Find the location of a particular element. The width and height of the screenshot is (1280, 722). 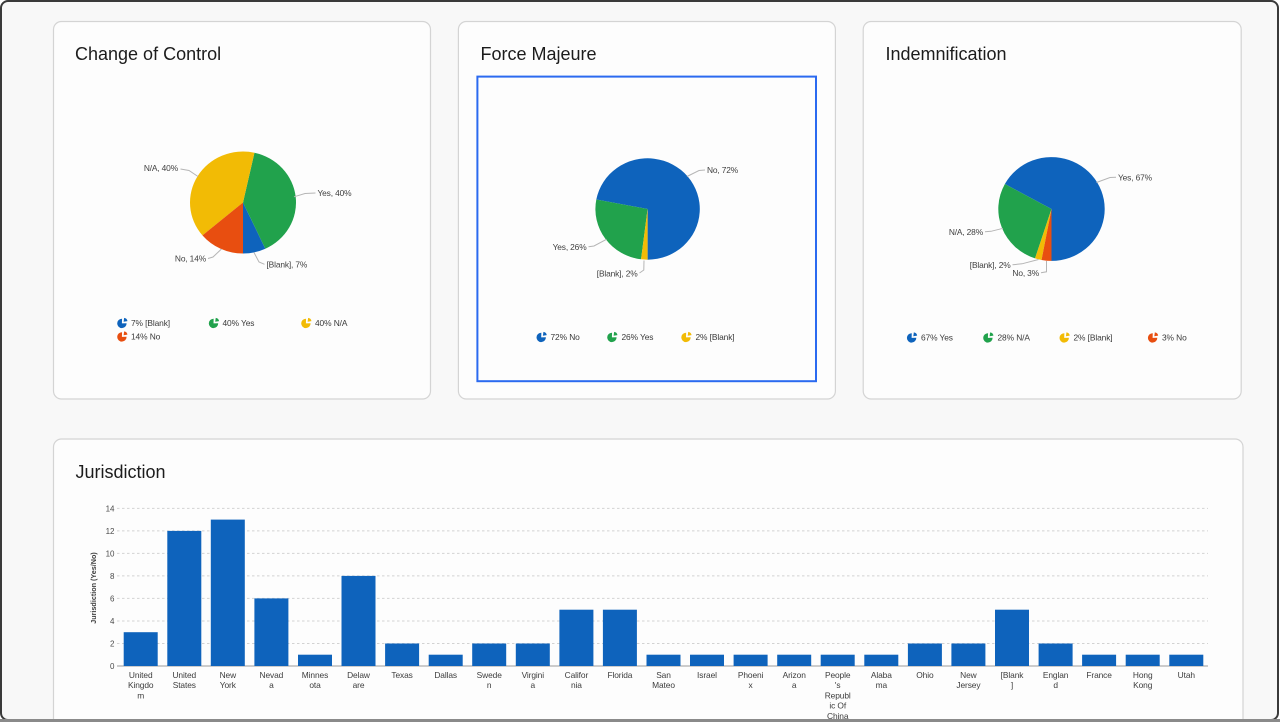

svg-text: Israel is located at coordinates (707, 675).